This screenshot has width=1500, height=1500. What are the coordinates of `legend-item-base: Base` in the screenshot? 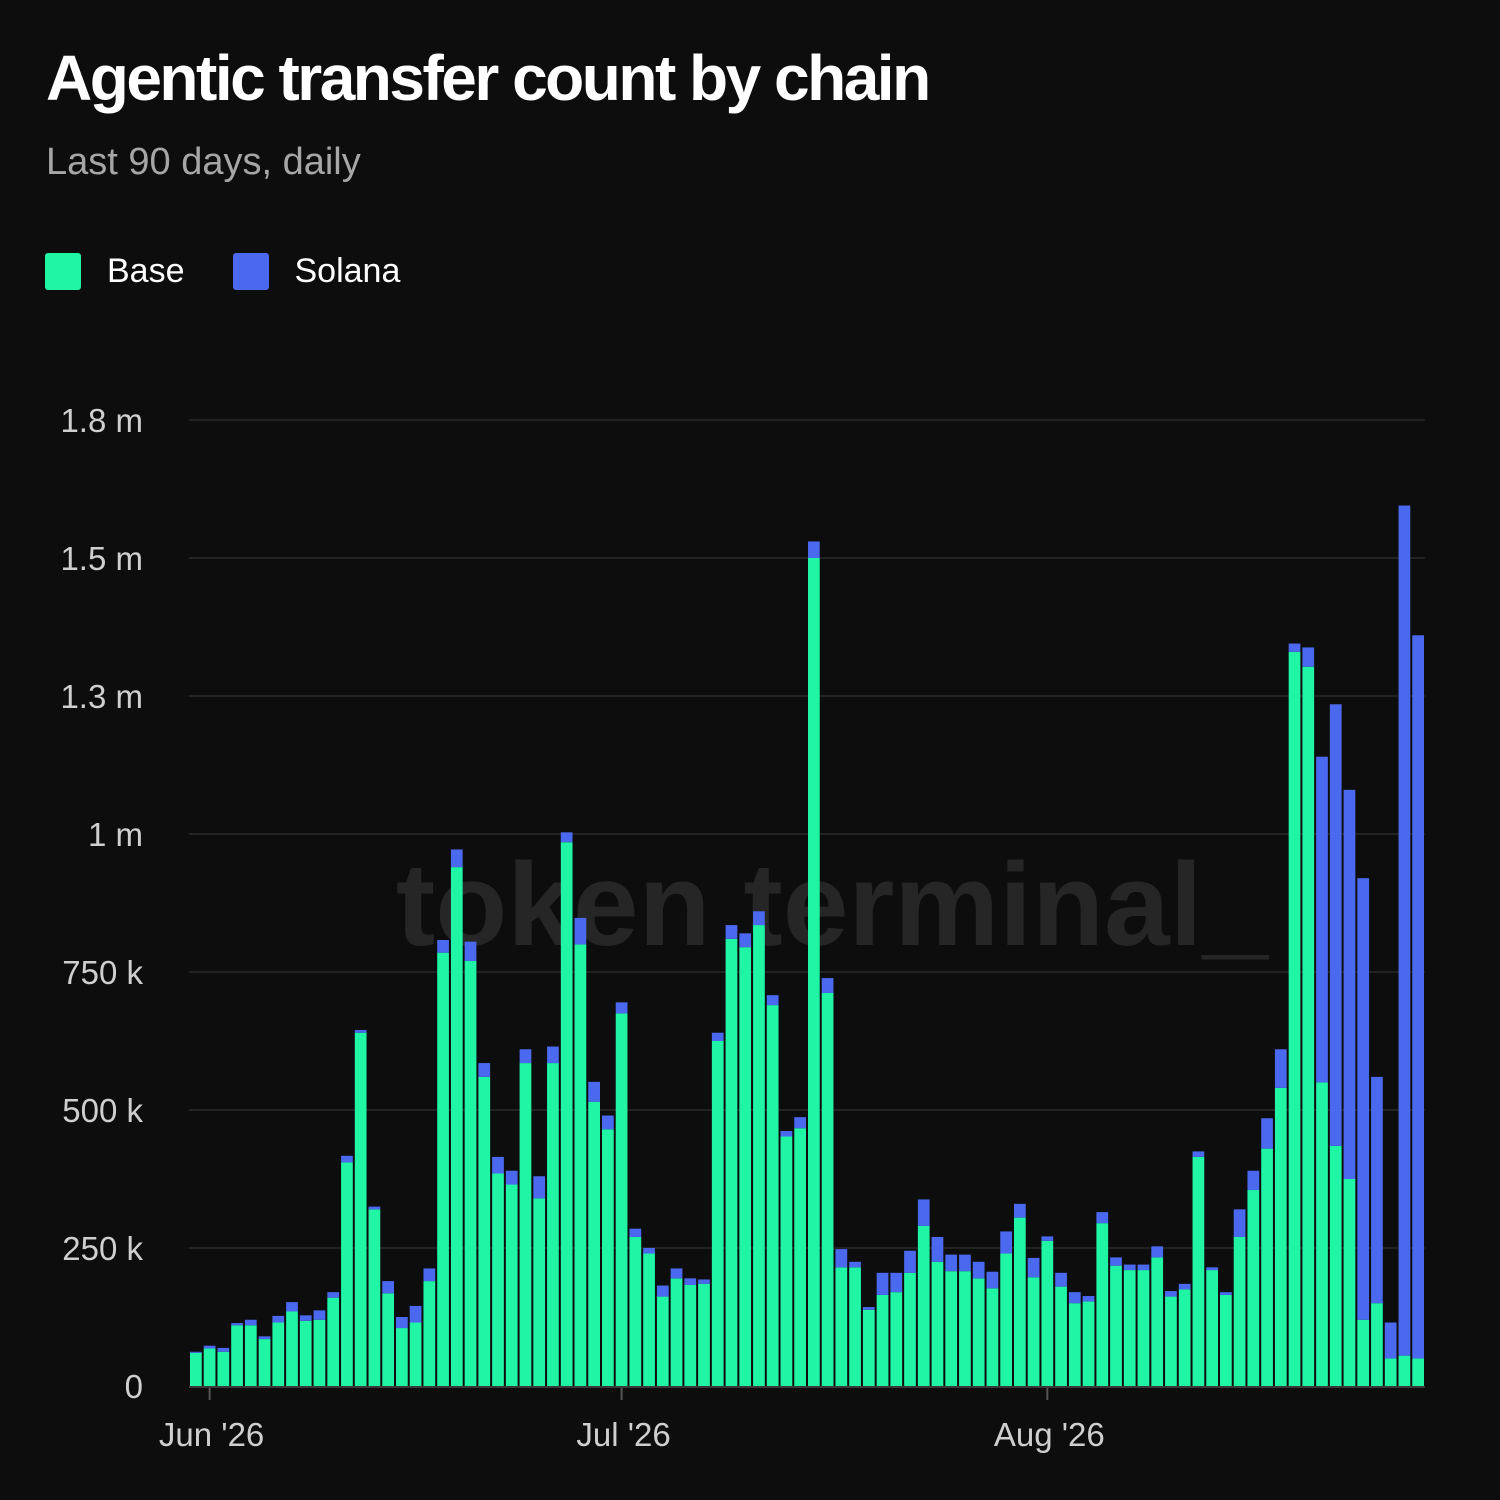 It's located at (115, 271).